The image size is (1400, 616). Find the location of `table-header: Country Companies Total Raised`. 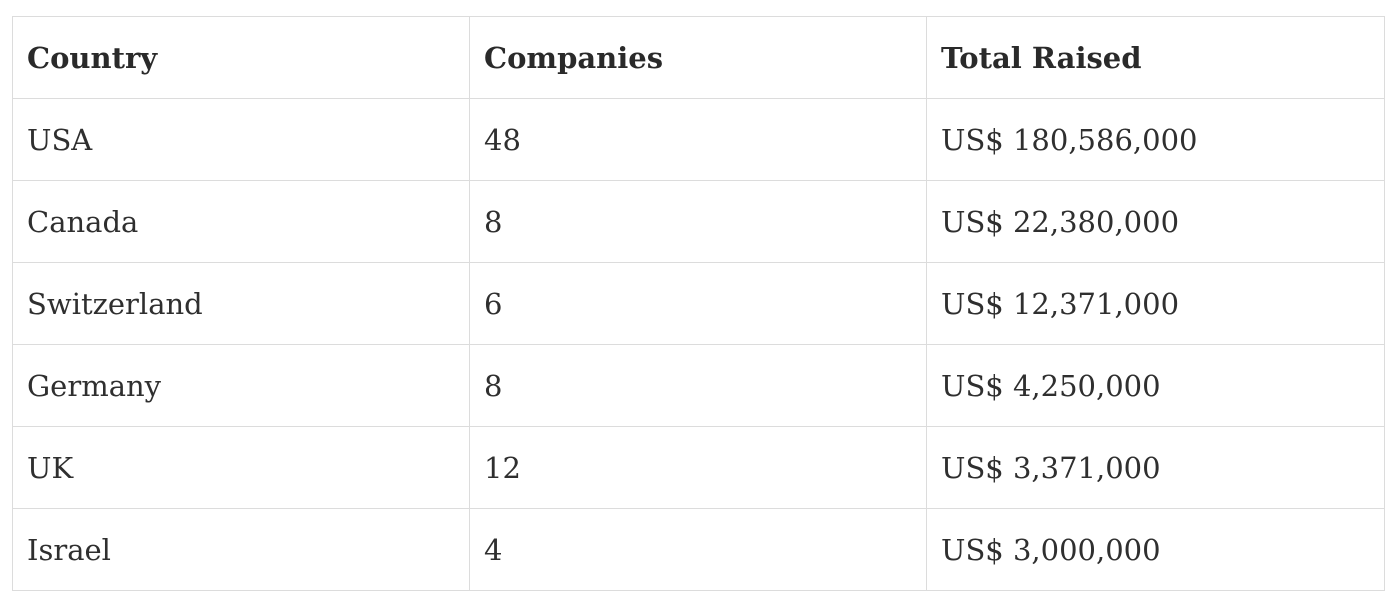

table-header: Country Companies Total Raised is located at coordinates (698, 57).